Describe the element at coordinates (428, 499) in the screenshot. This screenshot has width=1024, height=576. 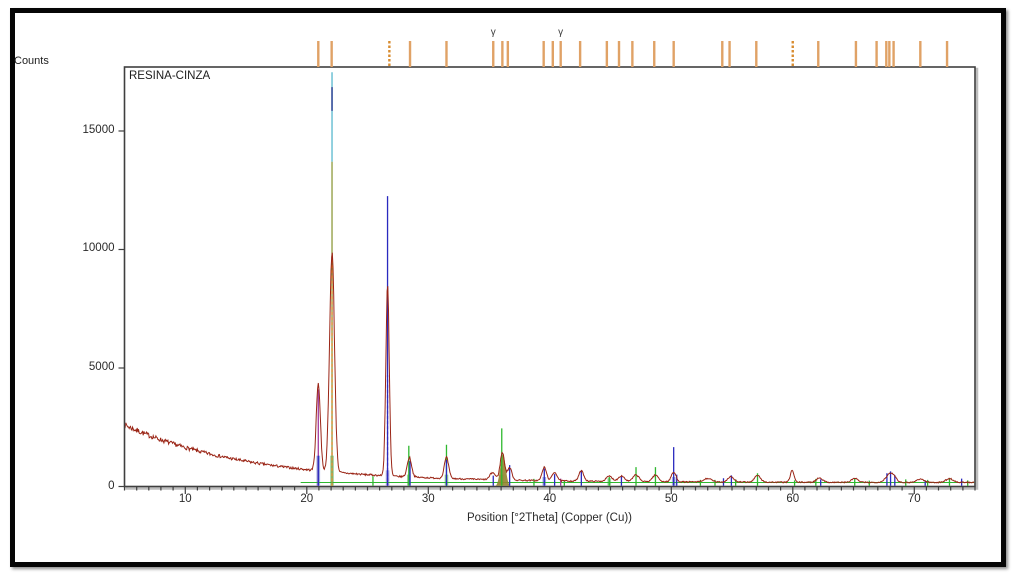
I see `x-tick-label: 30` at that location.